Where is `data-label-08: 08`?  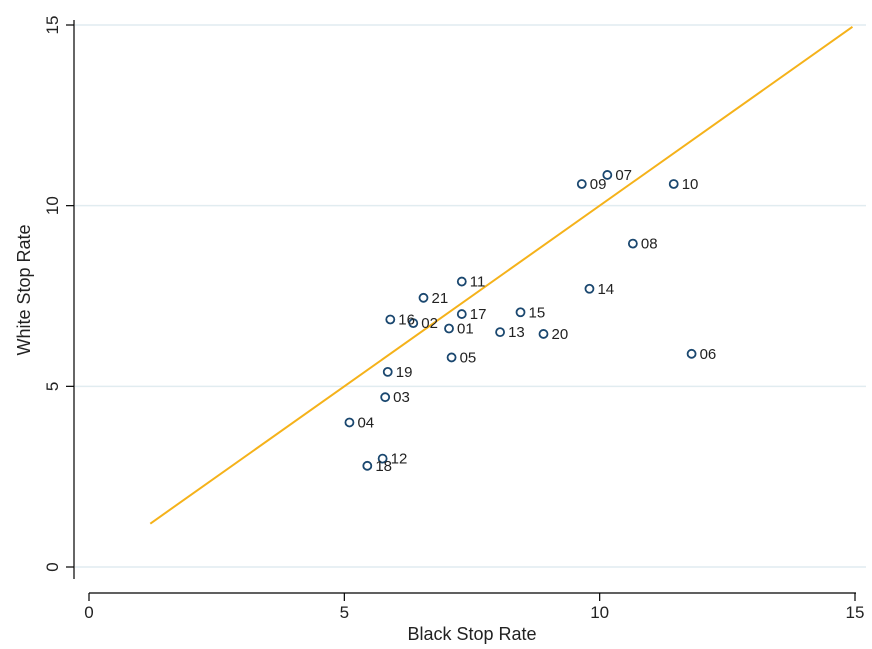
data-label-08: 08 is located at coordinates (649, 244).